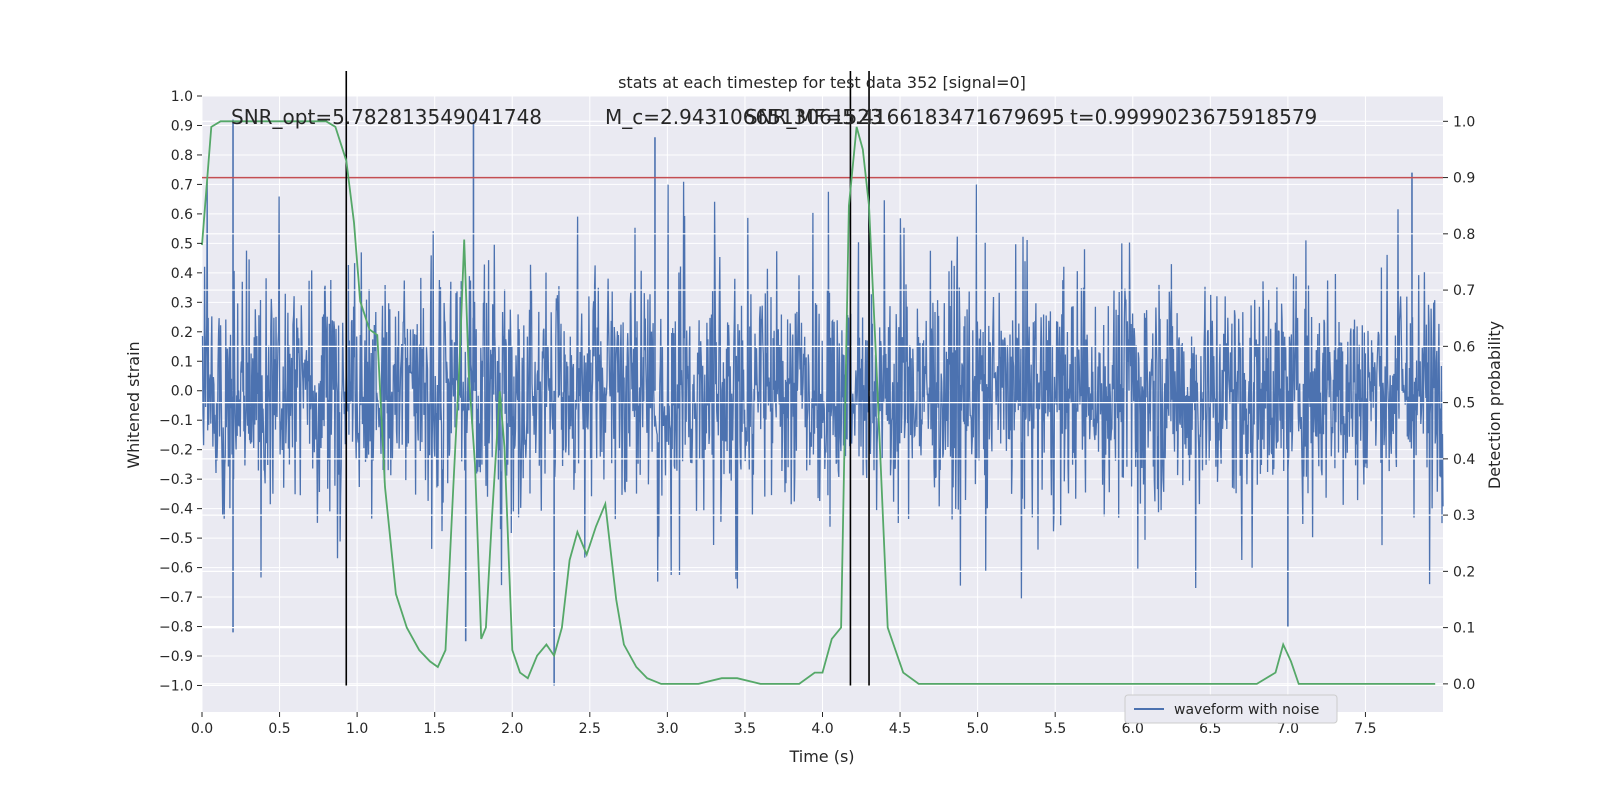 Image resolution: width=1600 pixels, height=800 pixels. I want to click on y-right-tick-label: 0.9, so click(1464, 179).